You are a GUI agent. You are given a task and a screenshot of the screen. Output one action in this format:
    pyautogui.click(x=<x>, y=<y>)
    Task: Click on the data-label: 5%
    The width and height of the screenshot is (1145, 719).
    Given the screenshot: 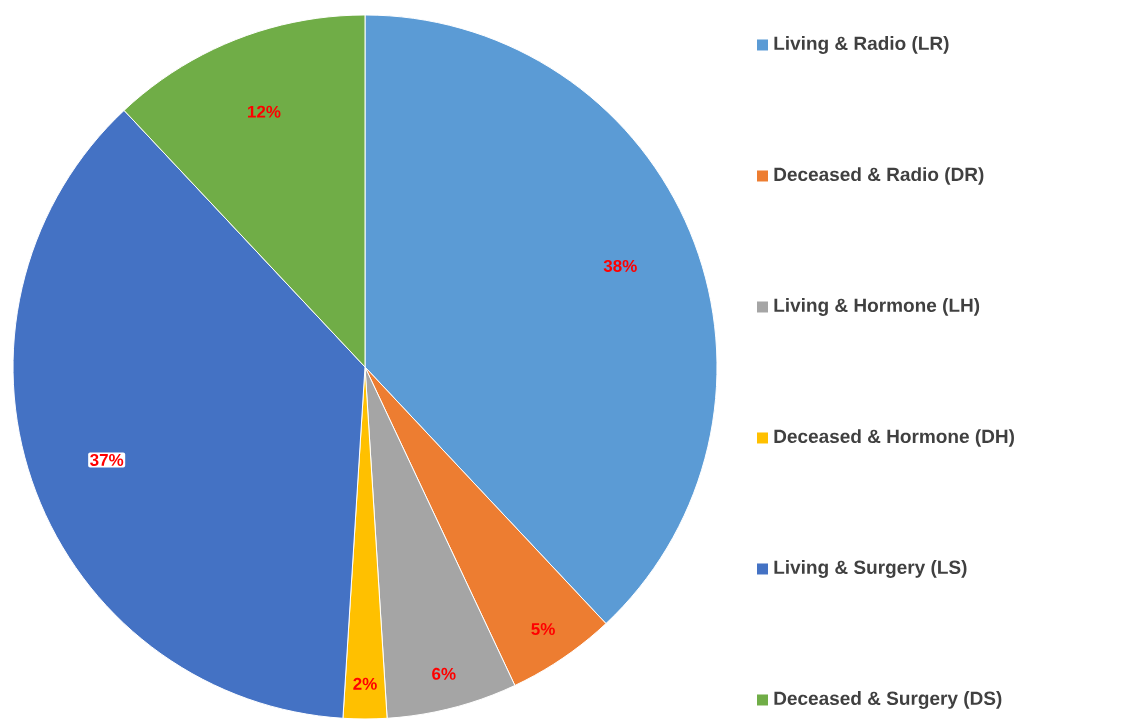 What is the action you would take?
    pyautogui.click(x=543, y=628)
    